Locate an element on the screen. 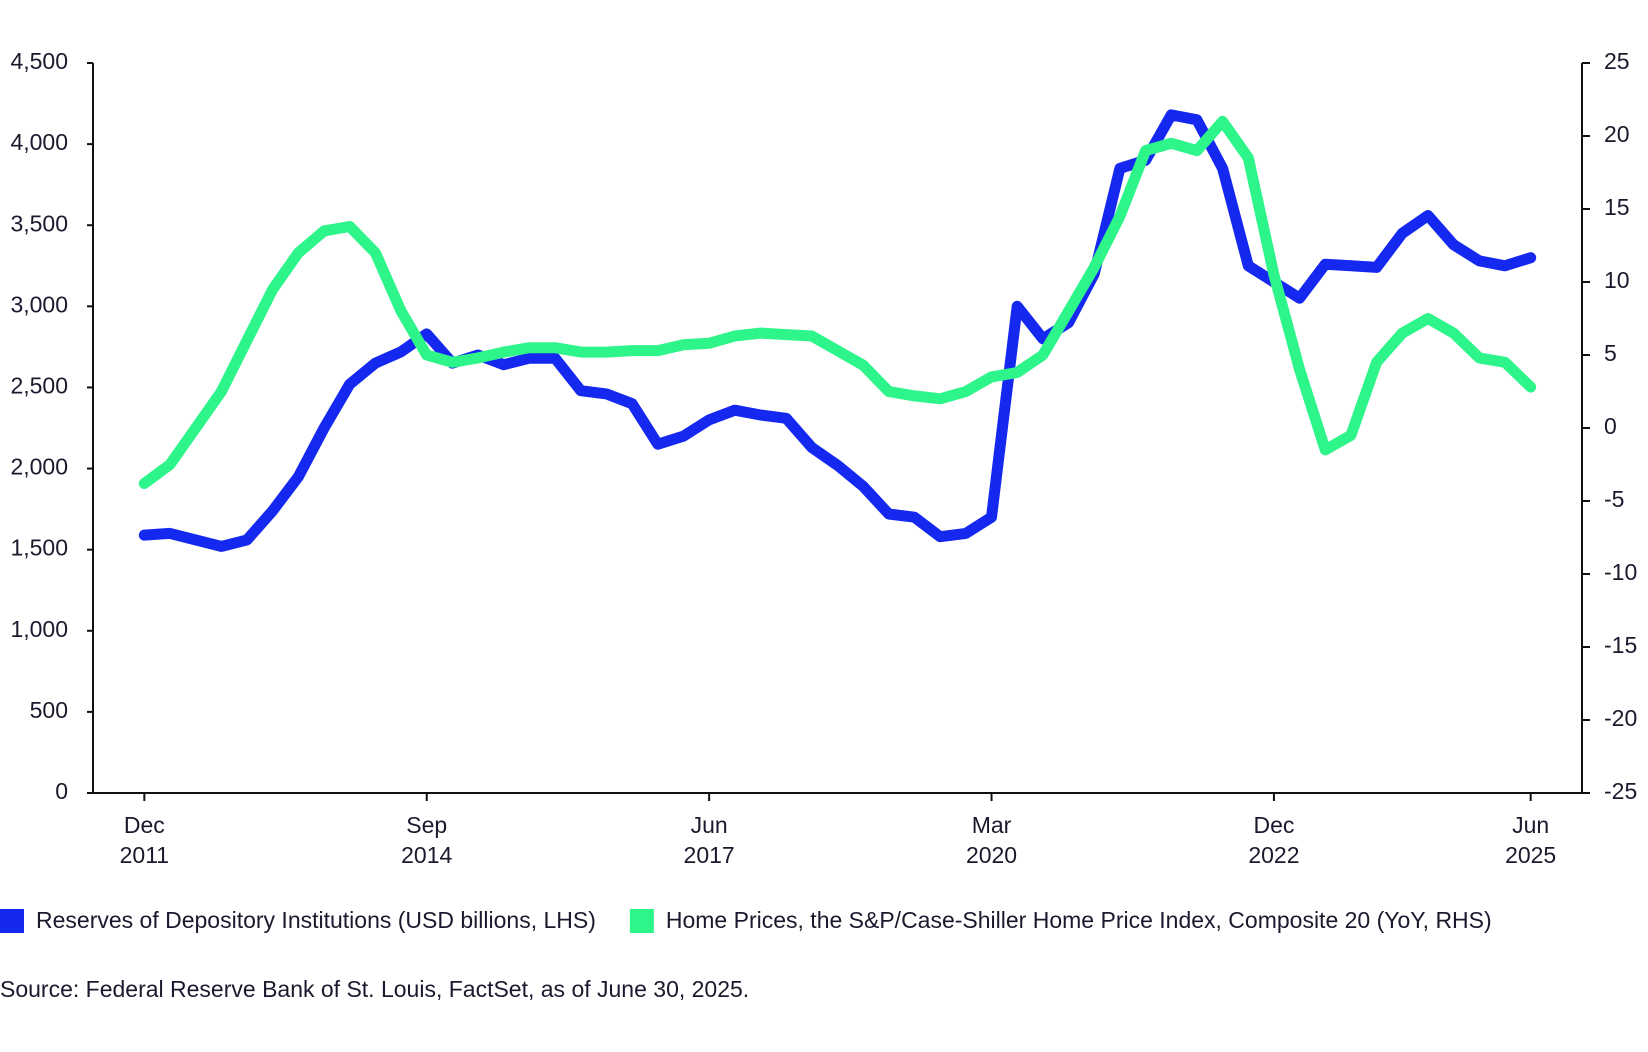  x-tick-label: Mar 2020 is located at coordinates (991, 840).